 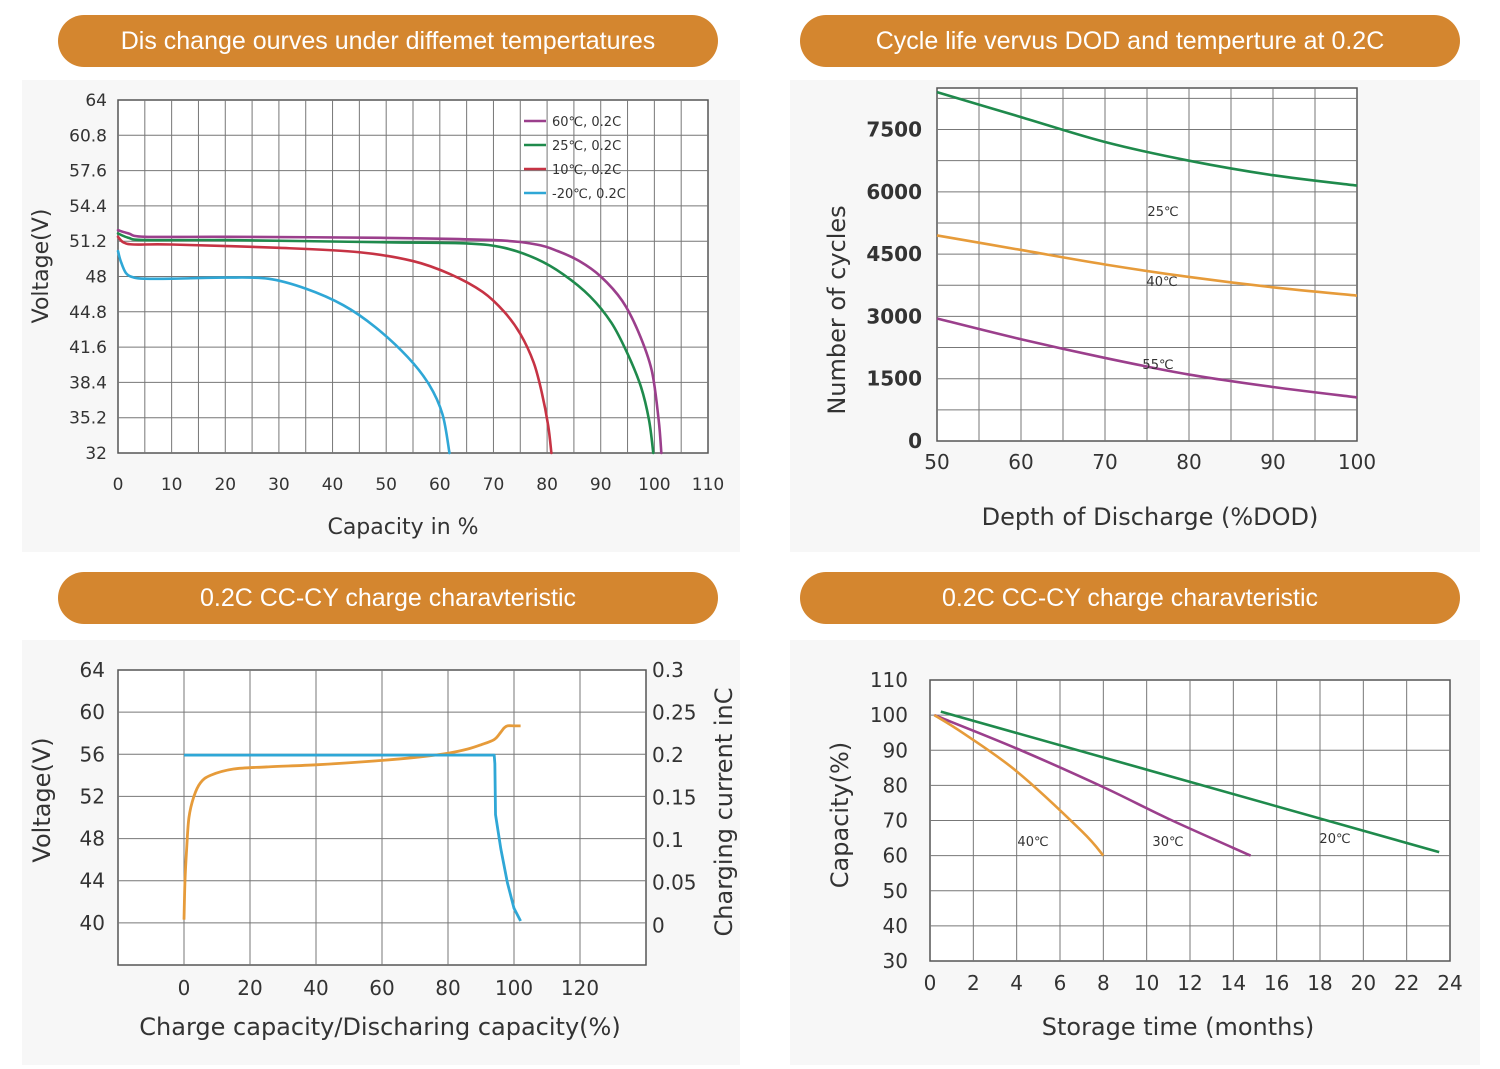 I want to click on storage-y-tick: 70, so click(x=895, y=821).